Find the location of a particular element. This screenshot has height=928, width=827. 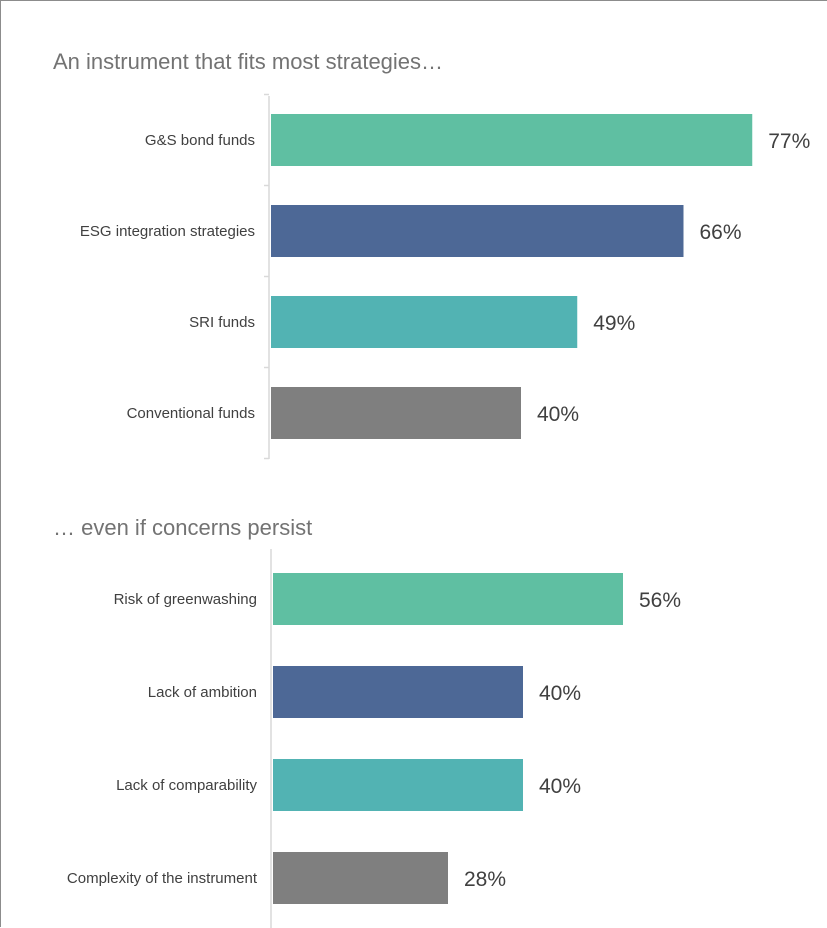

panel-1-value-label: 66% is located at coordinates (721, 232).